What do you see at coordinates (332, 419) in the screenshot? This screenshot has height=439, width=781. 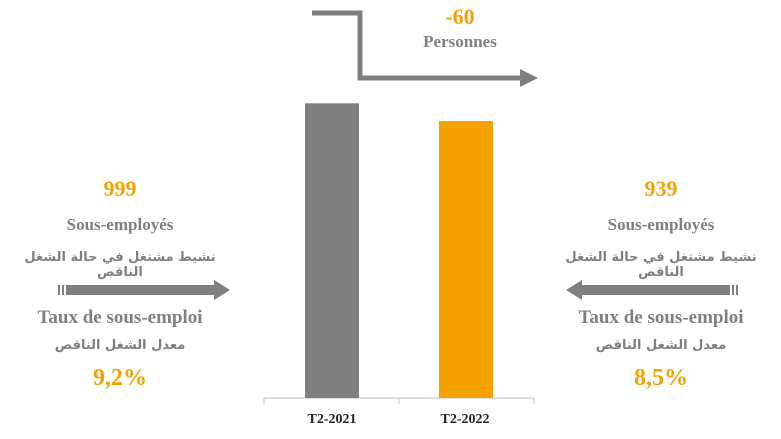 I see `category-label-2021: T2-2021` at bounding box center [332, 419].